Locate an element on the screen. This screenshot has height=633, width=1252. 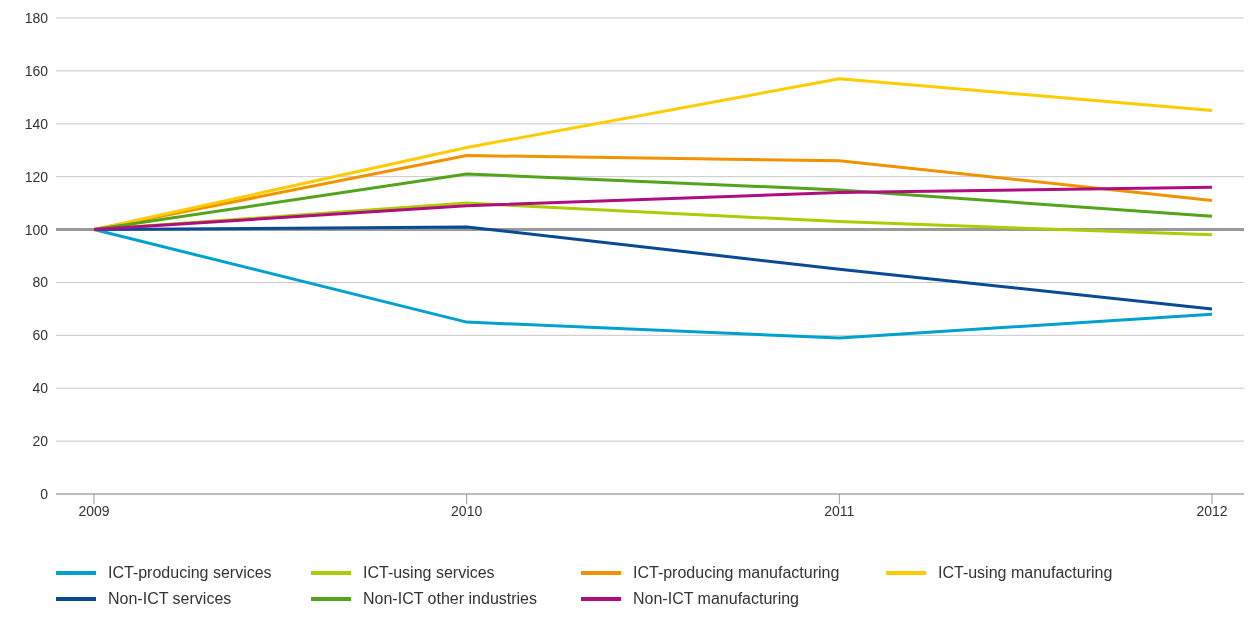
y-tick-label: 180 is located at coordinates (36, 17).